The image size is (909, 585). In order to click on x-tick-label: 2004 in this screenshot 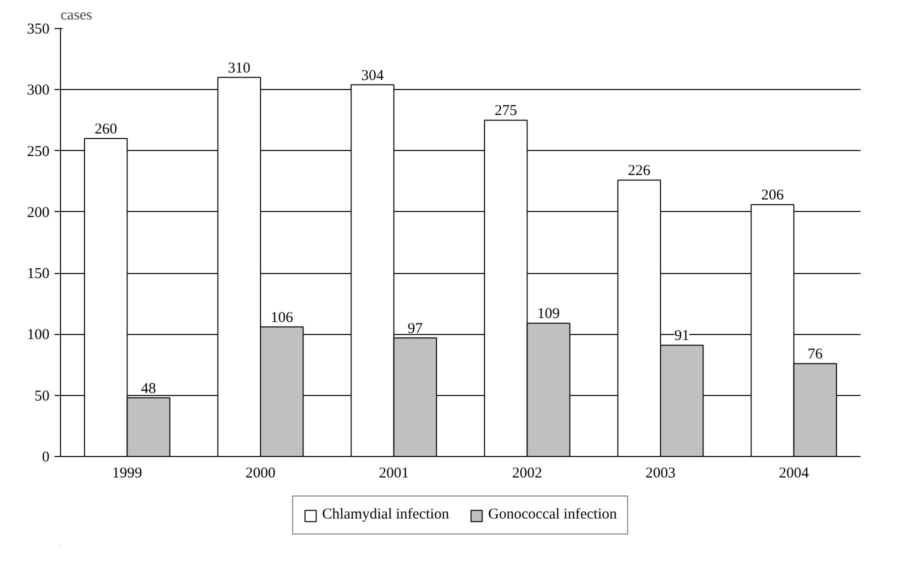, I will do `click(794, 474)`.